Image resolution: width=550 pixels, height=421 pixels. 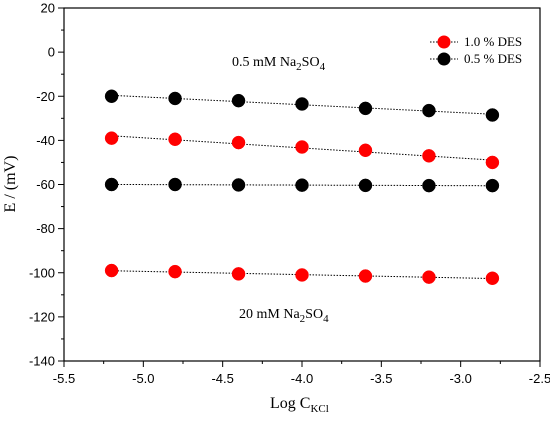 I want to click on annotation-low-after: SO, so click(x=311, y=62).